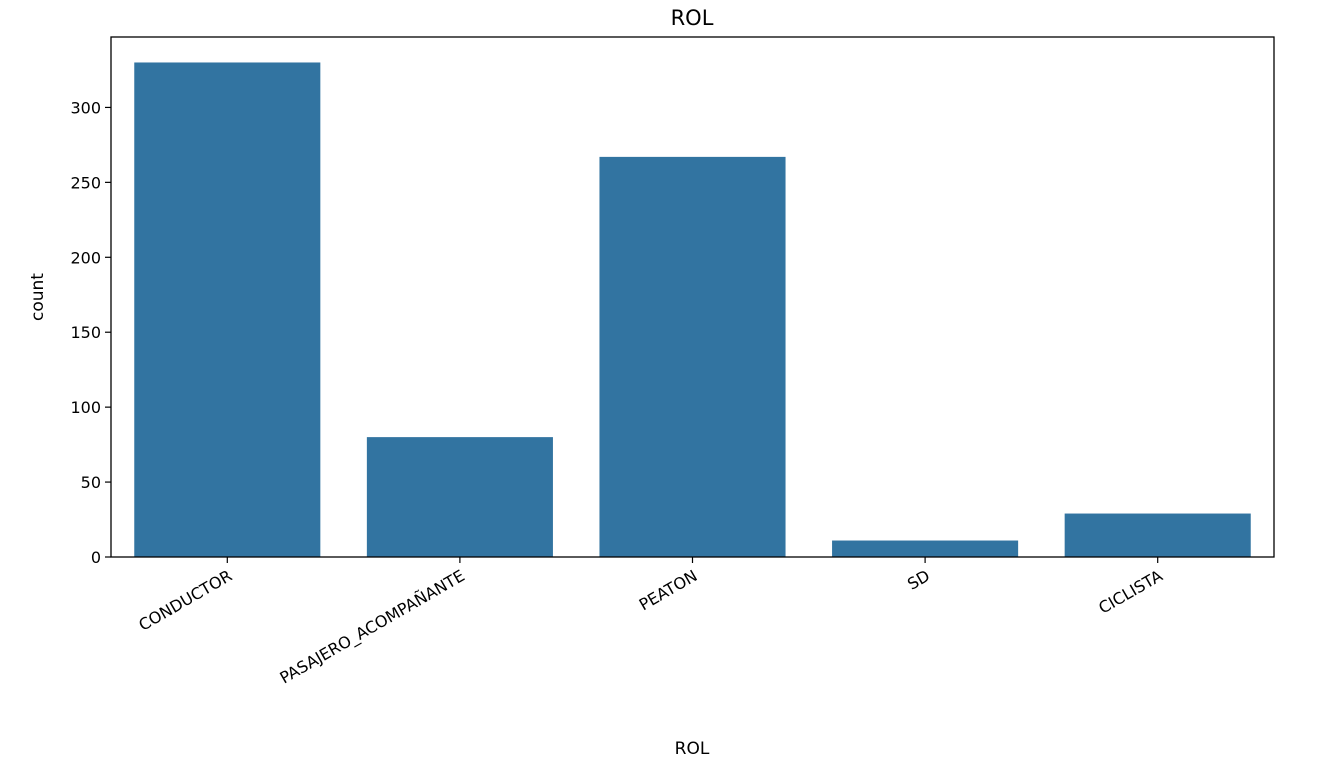  I want to click on y-tick-label: 50, so click(91, 482).